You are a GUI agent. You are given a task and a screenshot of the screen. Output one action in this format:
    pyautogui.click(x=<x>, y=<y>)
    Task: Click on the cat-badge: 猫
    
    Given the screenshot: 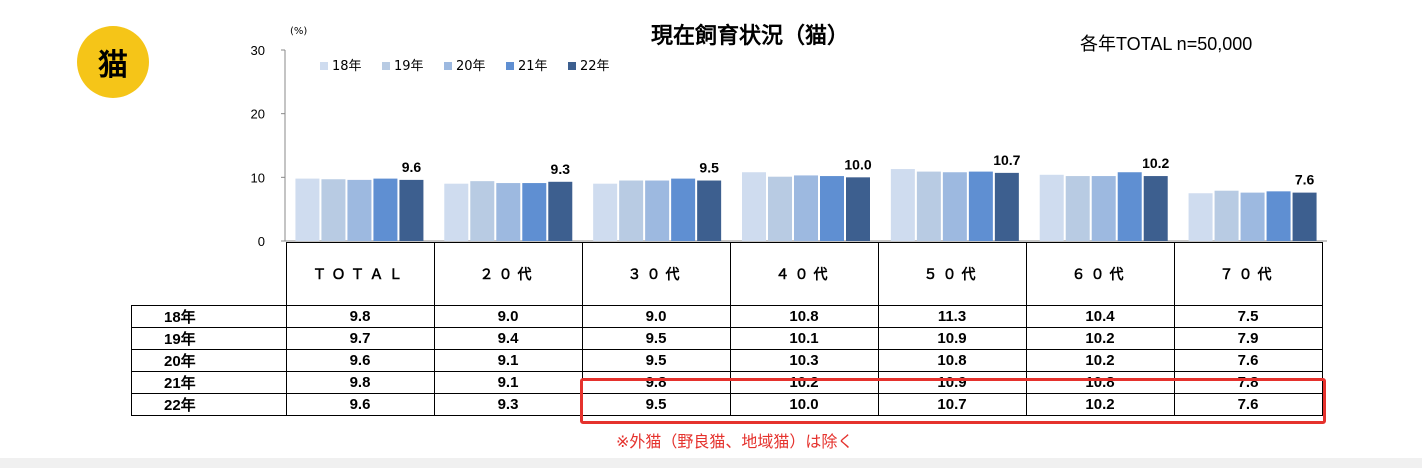 What is the action you would take?
    pyautogui.click(x=113, y=62)
    